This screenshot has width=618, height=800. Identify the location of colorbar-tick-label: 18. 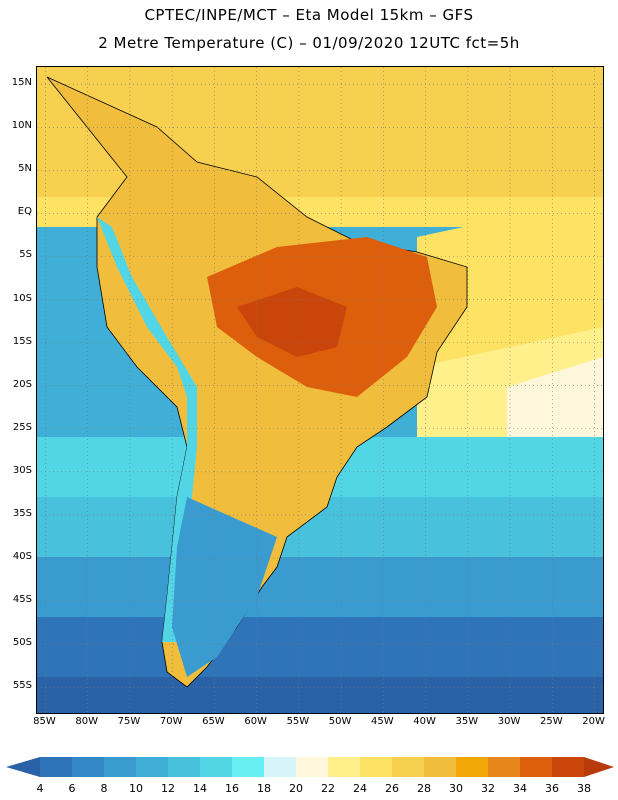
(264, 788).